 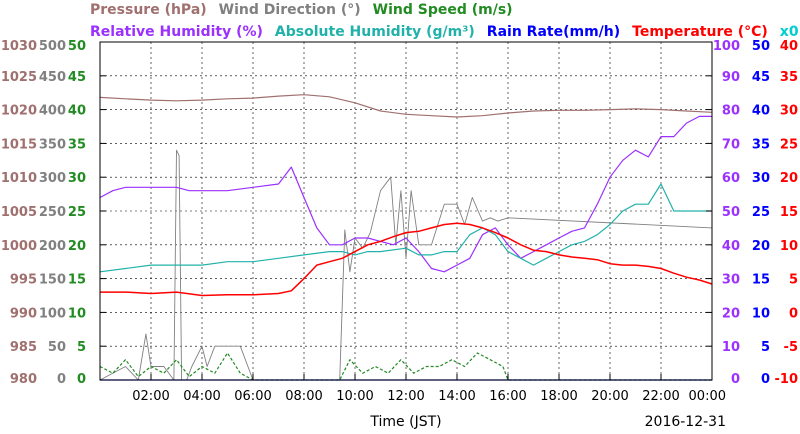 What do you see at coordinates (789, 111) in the screenshot?
I see `tick-temperature-30: 30` at bounding box center [789, 111].